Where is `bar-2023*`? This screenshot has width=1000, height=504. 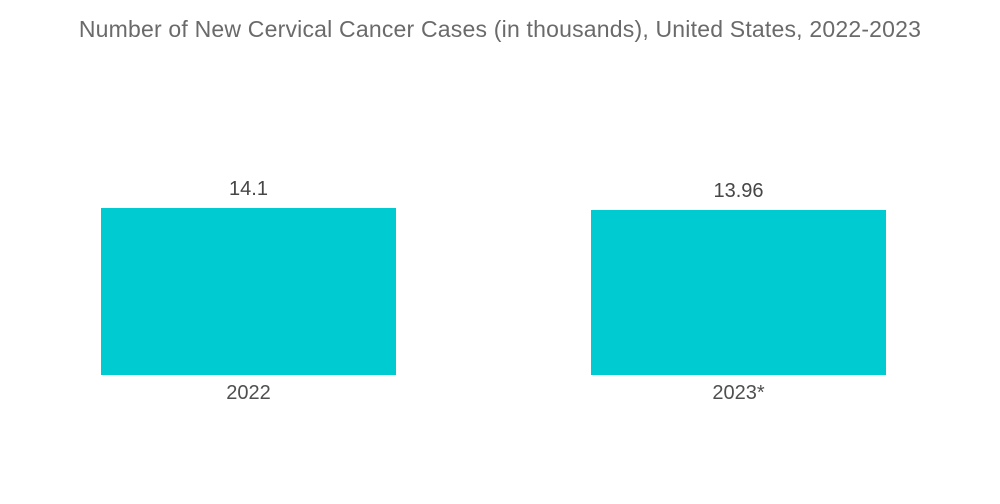 bar-2023* is located at coordinates (738, 292).